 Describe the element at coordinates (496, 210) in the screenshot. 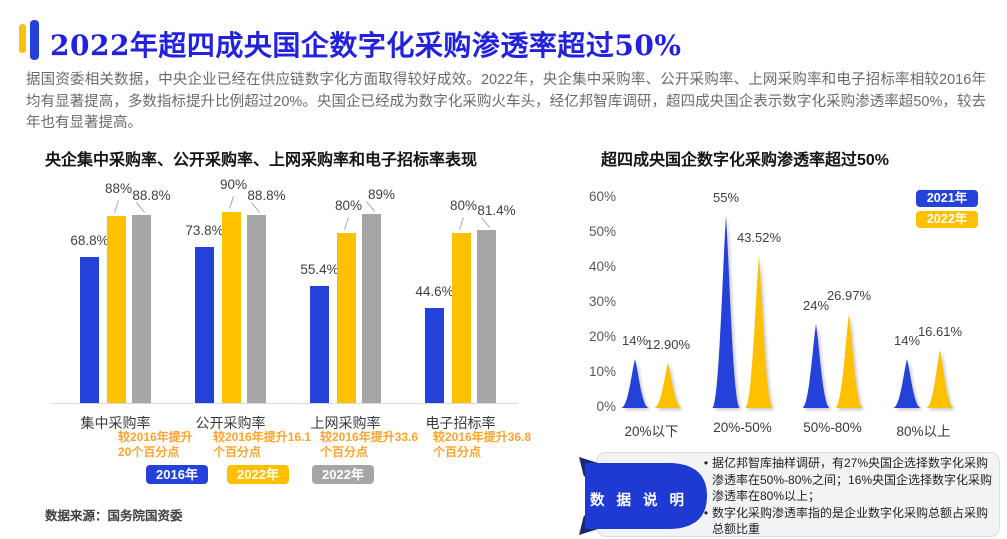

I see `bar-value-label: 81.4%` at that location.